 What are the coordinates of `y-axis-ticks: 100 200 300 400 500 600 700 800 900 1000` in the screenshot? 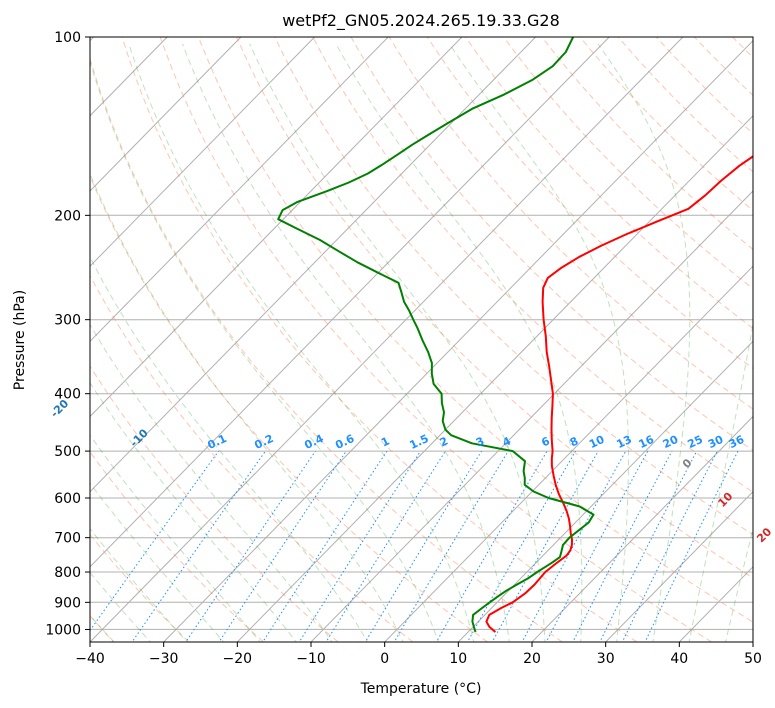 It's located at (67, 334).